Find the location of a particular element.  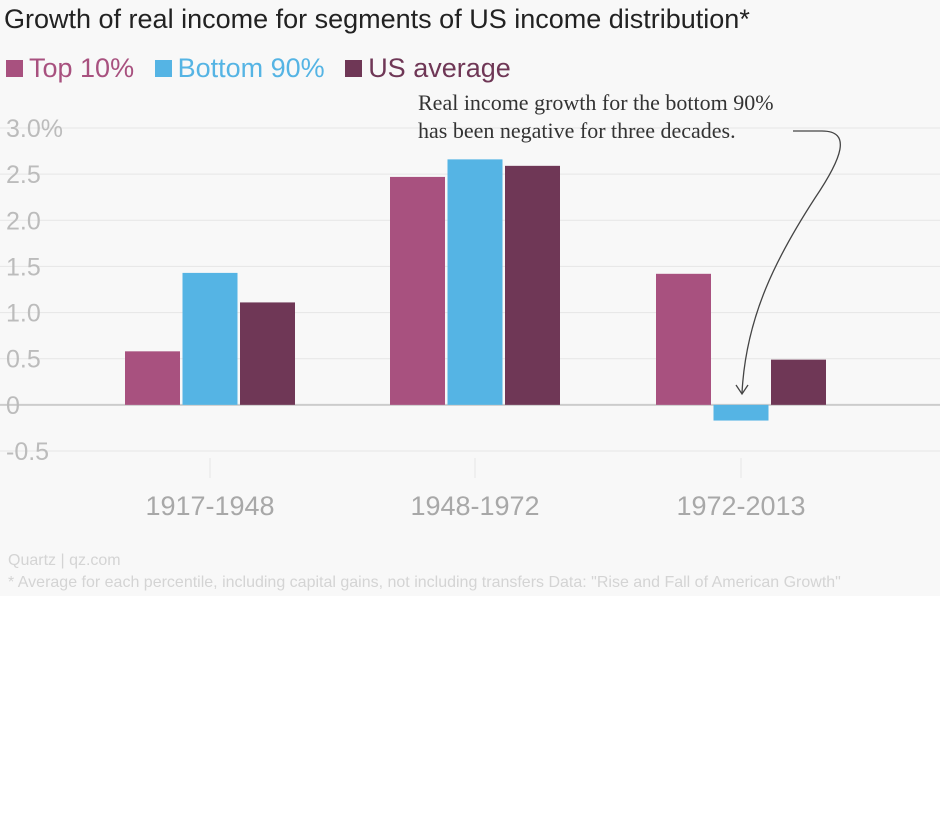

bar-us-average-1948-1972 is located at coordinates (532, 285).